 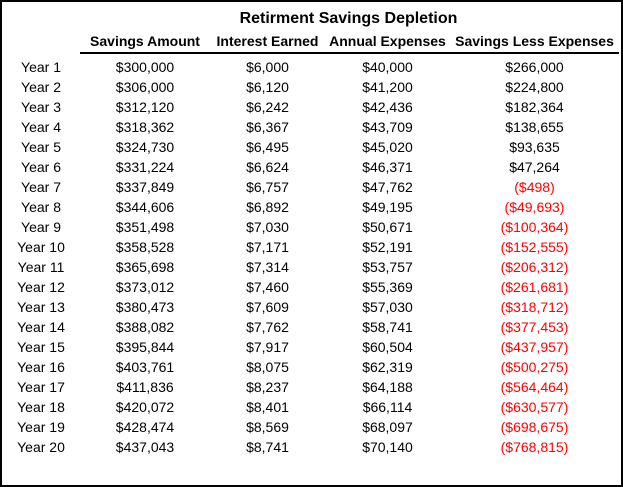 What do you see at coordinates (310, 267) in the screenshot?
I see `table-row: Year 11 $365,698 $7,314 $53,757 ($206,312)` at bounding box center [310, 267].